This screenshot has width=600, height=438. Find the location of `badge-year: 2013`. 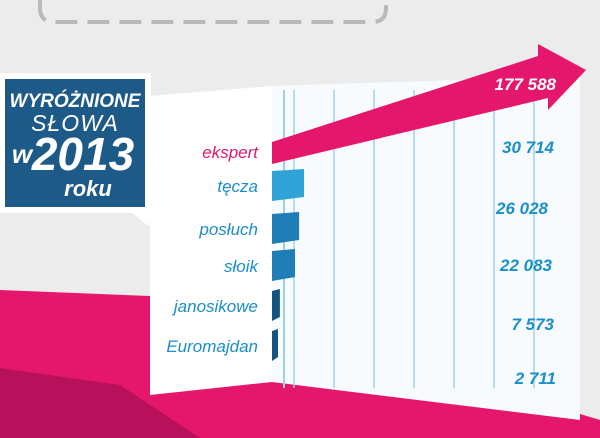

badge-year: 2013 is located at coordinates (83, 154).